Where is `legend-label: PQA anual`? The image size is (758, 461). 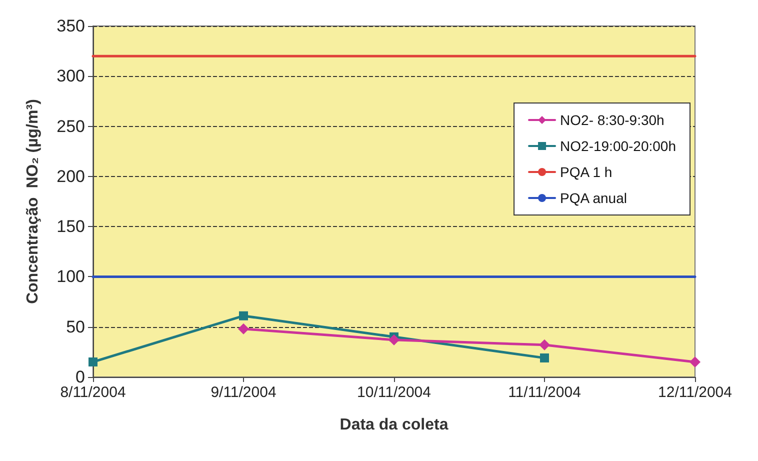 legend-label: PQA anual is located at coordinates (593, 198).